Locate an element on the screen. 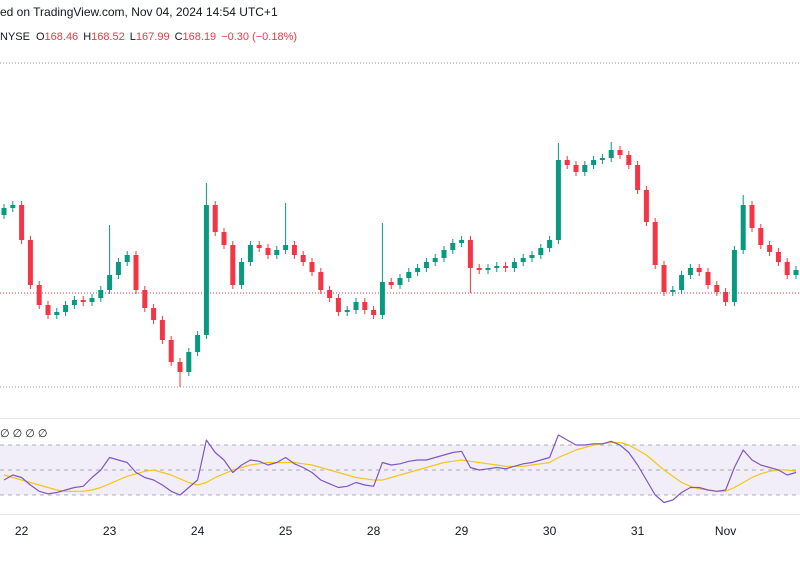  ohlc-value: 168.52 is located at coordinates (108, 37).